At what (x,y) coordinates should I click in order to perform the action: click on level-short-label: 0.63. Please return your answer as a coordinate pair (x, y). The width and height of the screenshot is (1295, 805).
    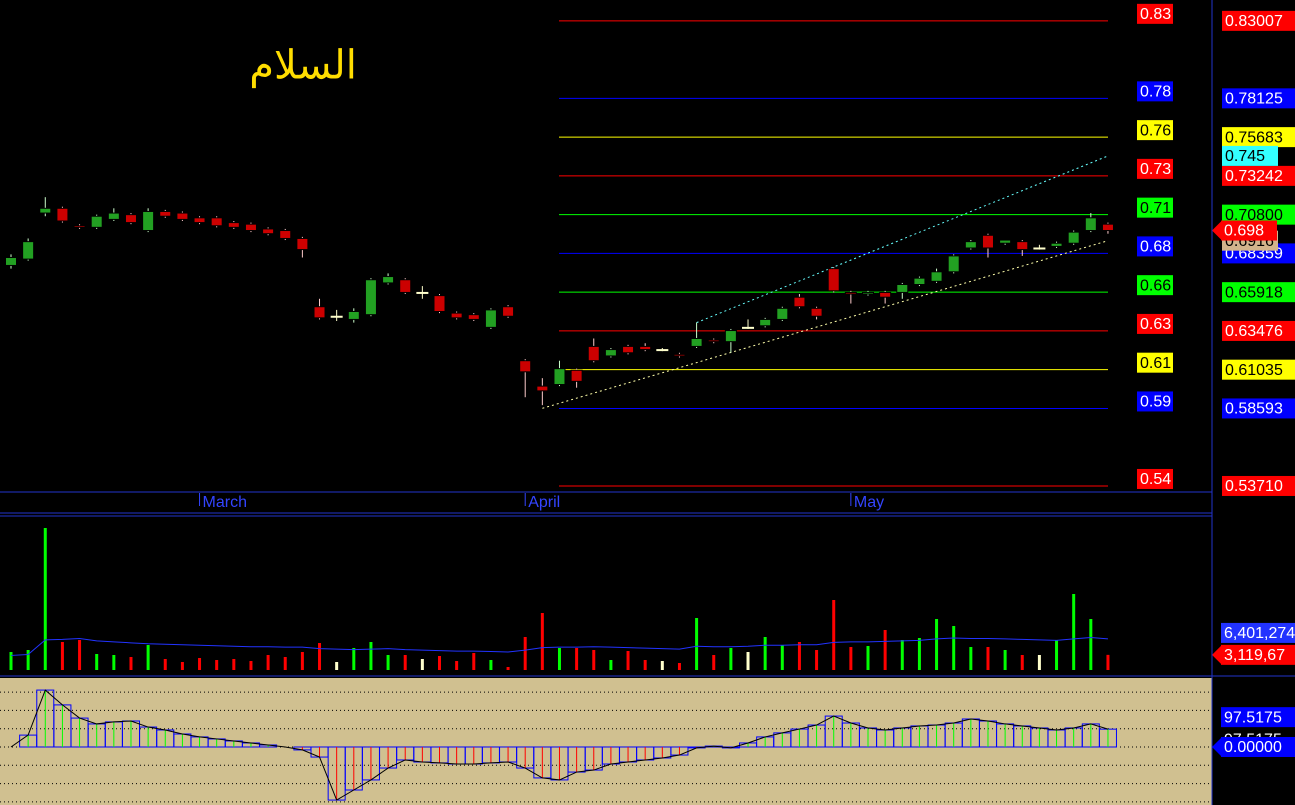
    Looking at the image, I should click on (1155, 324).